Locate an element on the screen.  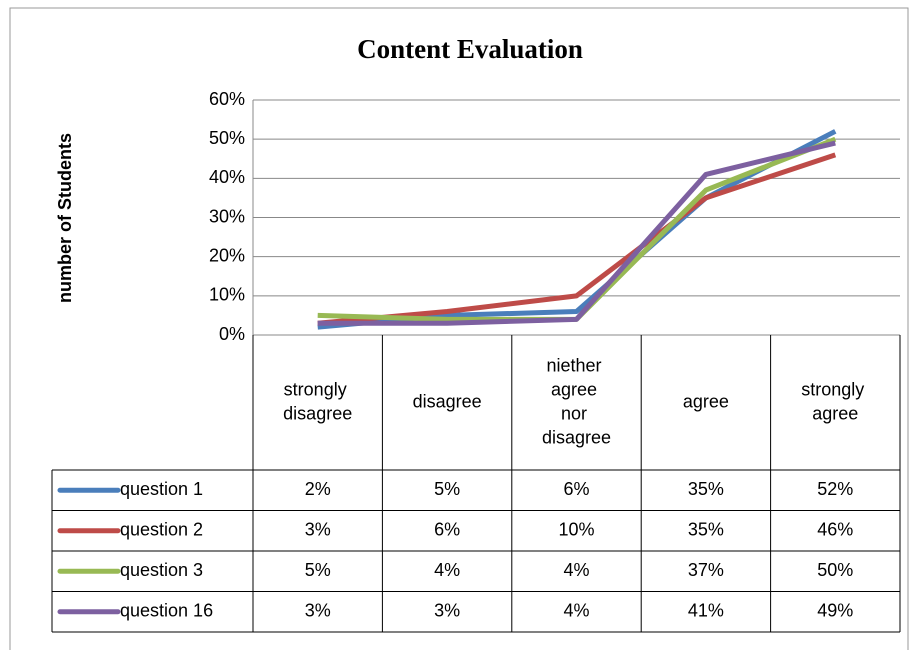
x-tick-label: disagree is located at coordinates (447, 401).